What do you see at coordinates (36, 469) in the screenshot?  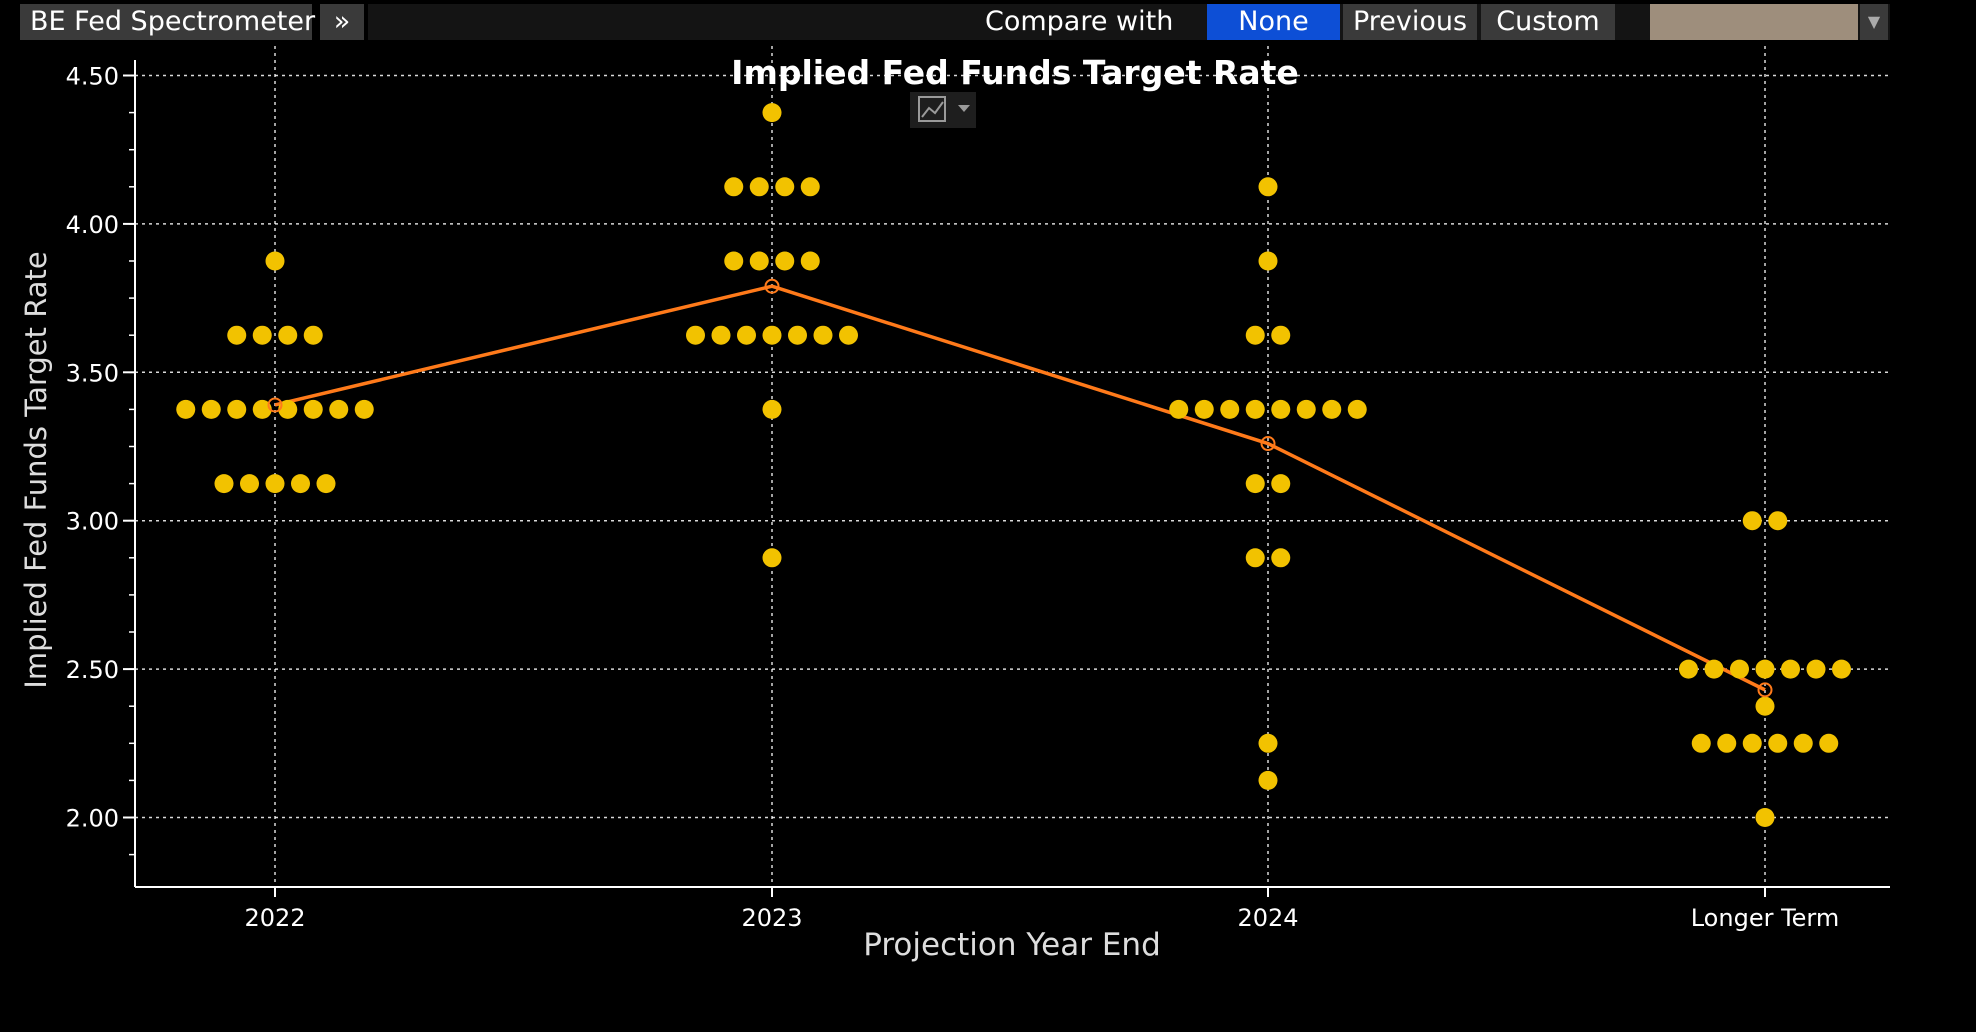 I see `y-axis-title: Implied Fed Funds Target Rate` at bounding box center [36, 469].